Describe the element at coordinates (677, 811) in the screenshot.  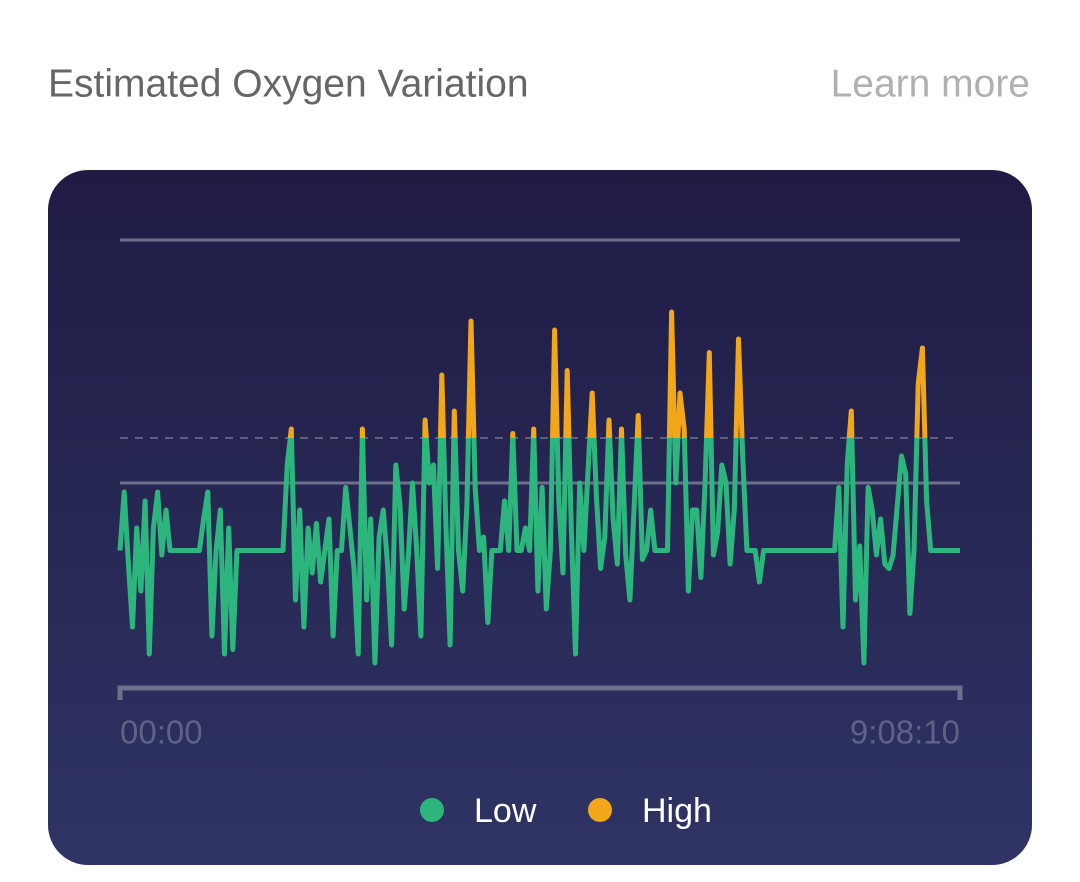
I see `legend-label: High` at that location.